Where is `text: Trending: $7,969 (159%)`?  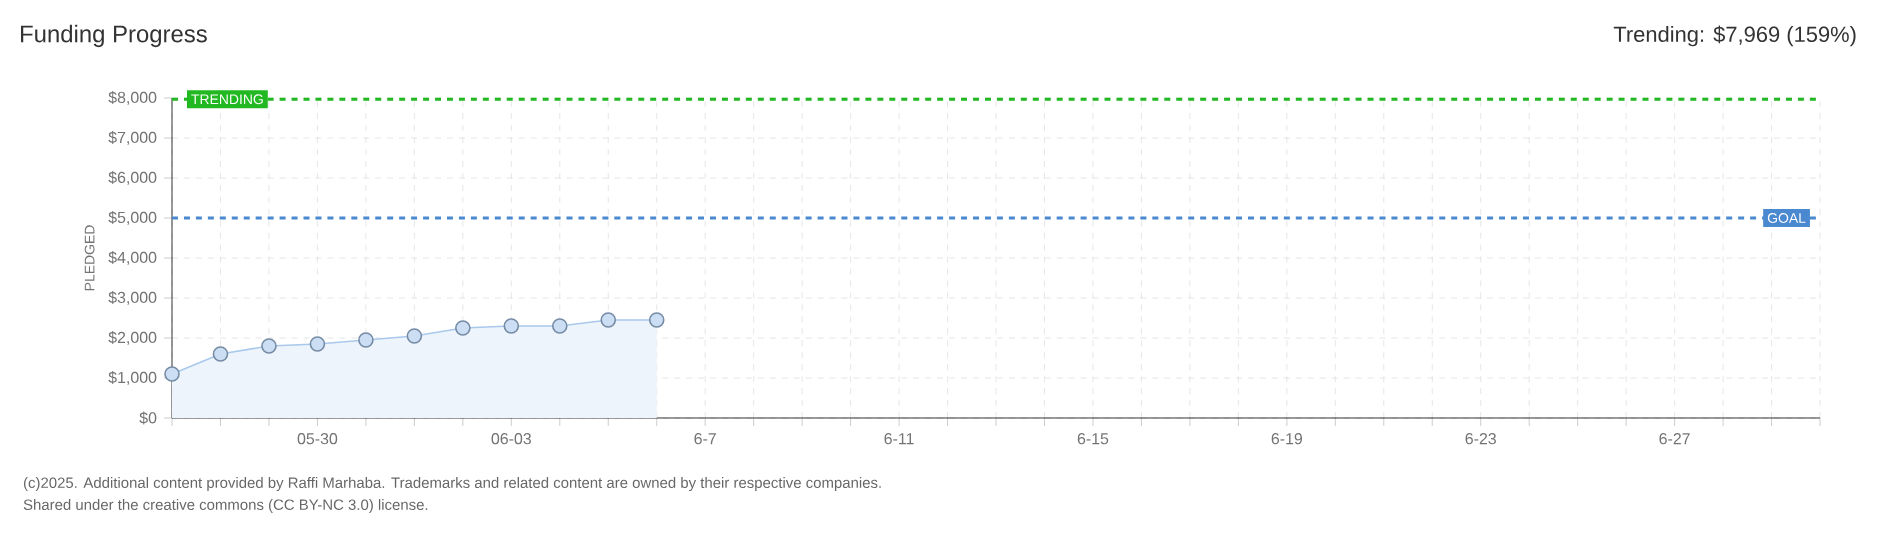
text: Trending: $7,969 (159%) is located at coordinates (1734, 36).